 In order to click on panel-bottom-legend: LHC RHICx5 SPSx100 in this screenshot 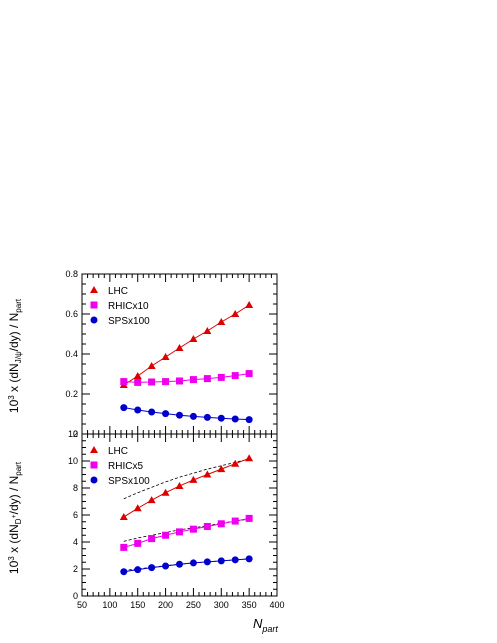, I will do `click(120, 466)`.